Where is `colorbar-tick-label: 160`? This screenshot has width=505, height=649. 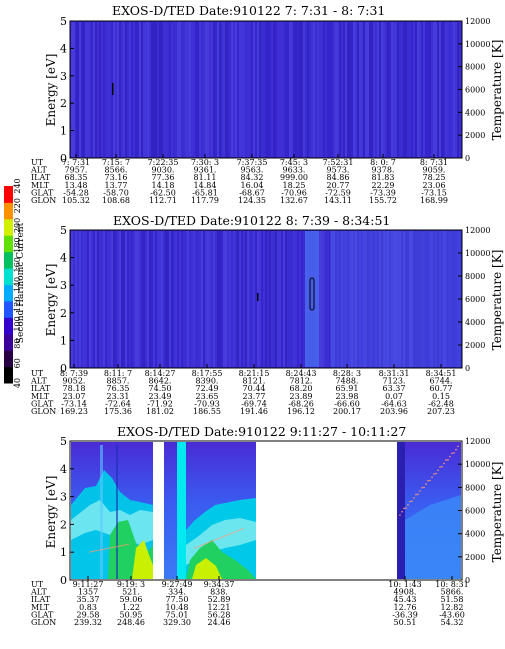
colorbar-tick-label: 160 is located at coordinates (17, 264).